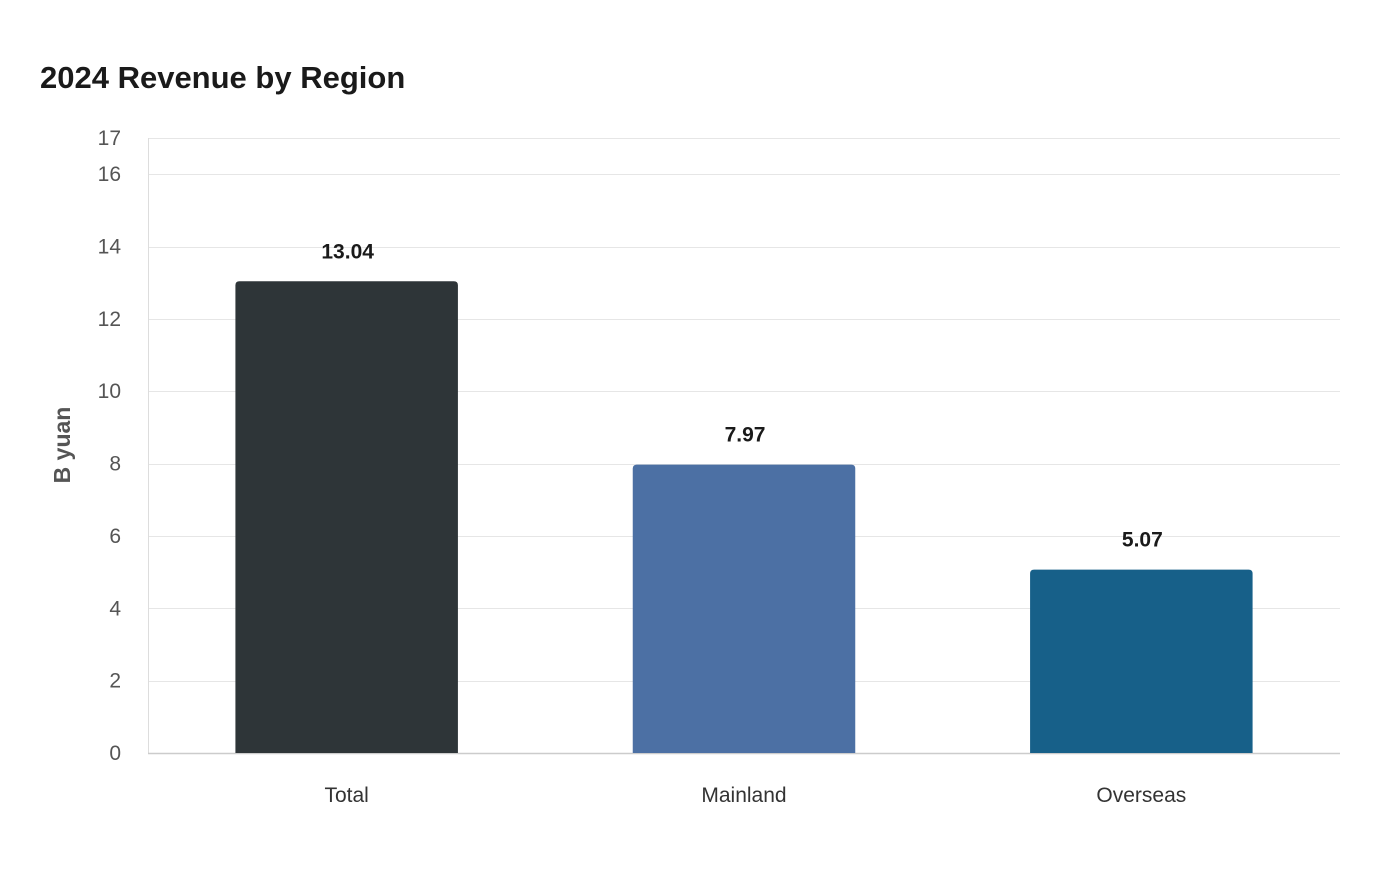  What do you see at coordinates (223, 77) in the screenshot?
I see `chart-title: 2024 Revenue by Region` at bounding box center [223, 77].